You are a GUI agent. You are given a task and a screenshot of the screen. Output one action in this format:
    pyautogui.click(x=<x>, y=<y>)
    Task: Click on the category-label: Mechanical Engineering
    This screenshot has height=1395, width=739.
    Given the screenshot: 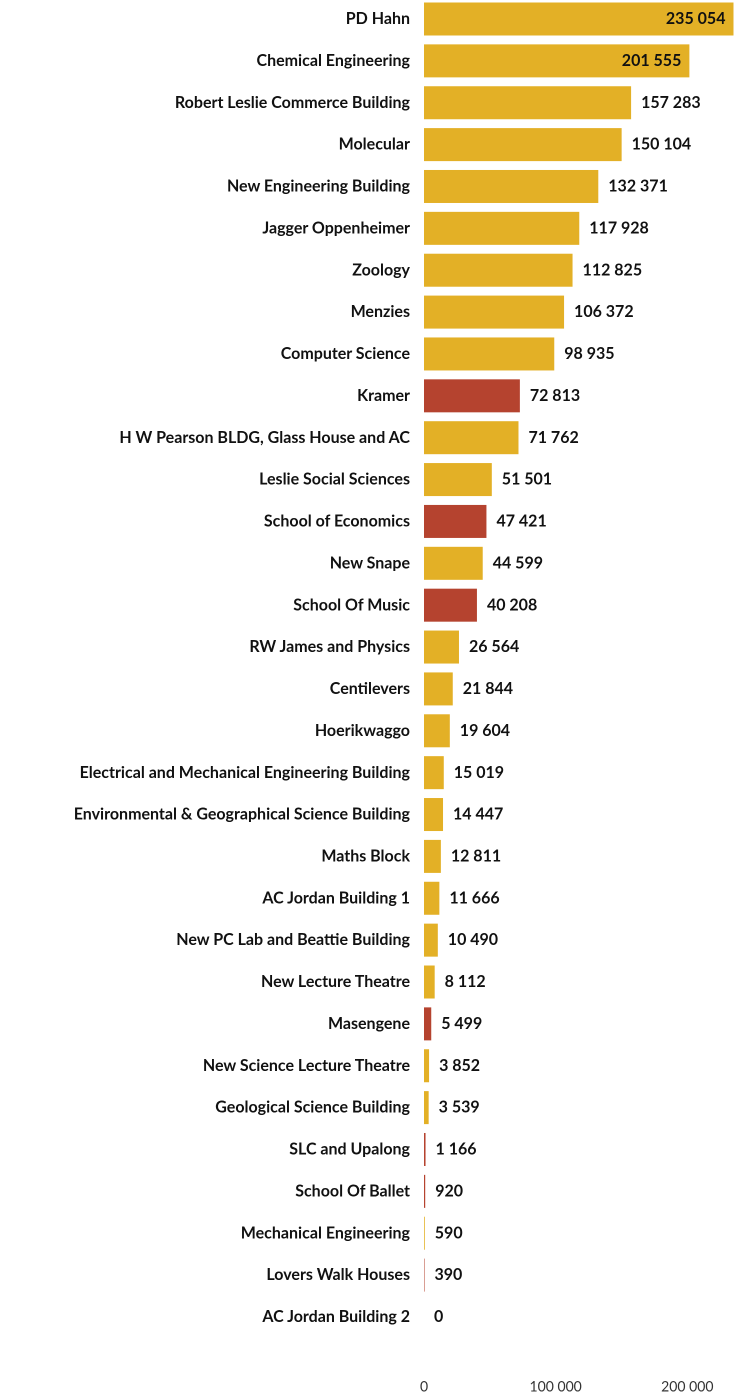 What is the action you would take?
    pyautogui.click(x=326, y=1232)
    